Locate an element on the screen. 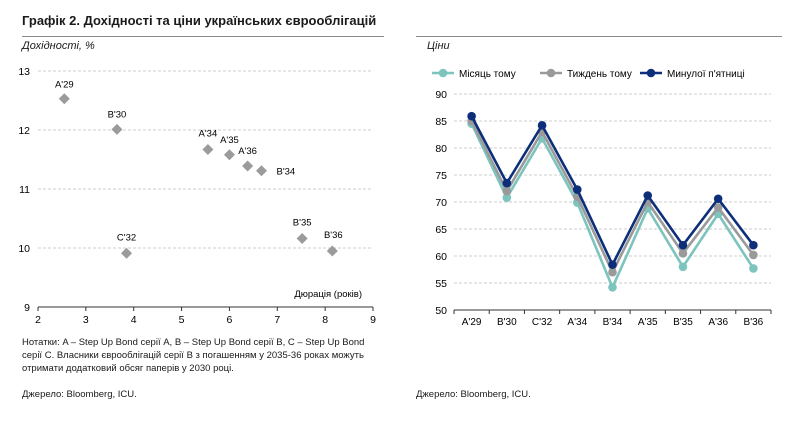  data-point-label: A'36 is located at coordinates (247, 151).